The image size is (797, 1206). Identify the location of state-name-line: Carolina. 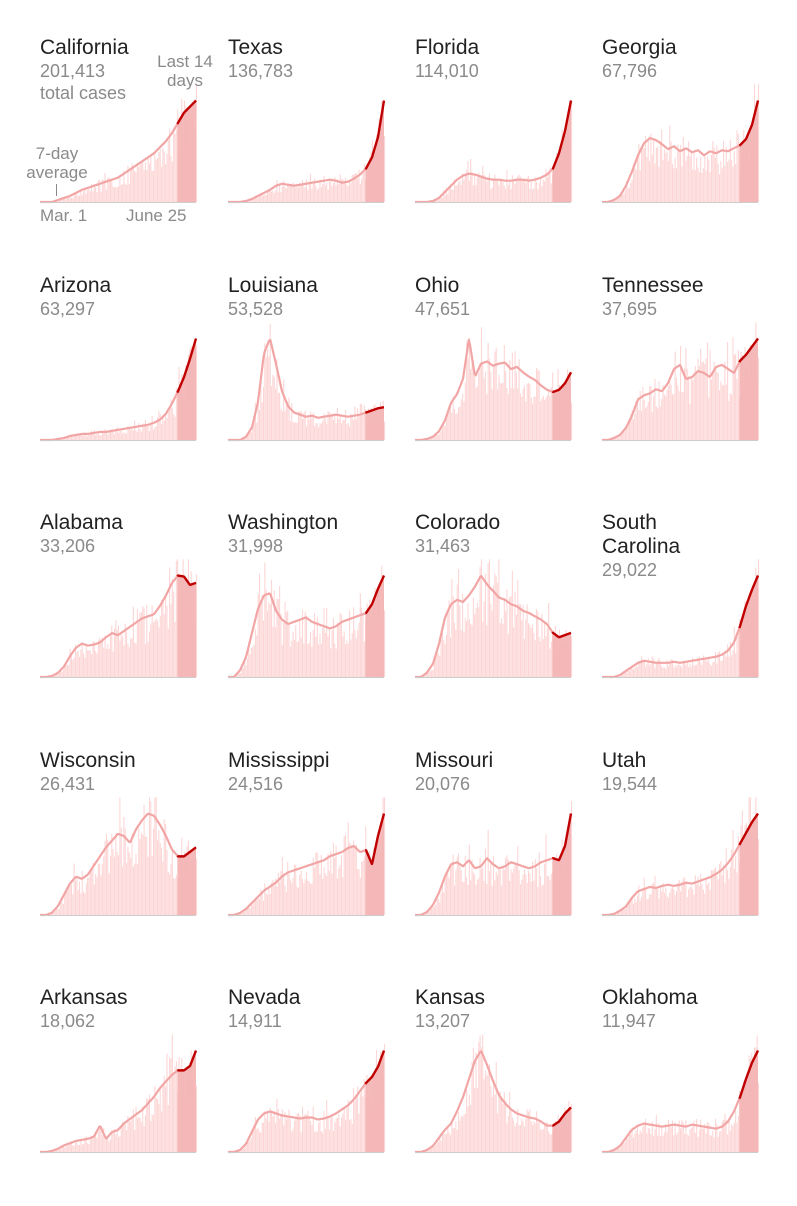
(641, 546).